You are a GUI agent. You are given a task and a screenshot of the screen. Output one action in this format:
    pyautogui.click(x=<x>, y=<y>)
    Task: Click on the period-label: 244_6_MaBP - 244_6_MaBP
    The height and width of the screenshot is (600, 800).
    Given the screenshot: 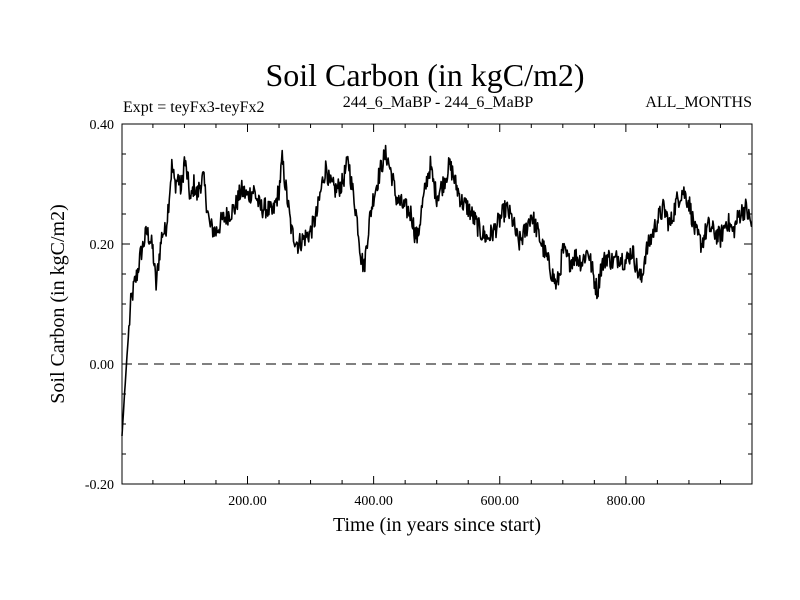 What is the action you would take?
    pyautogui.click(x=438, y=102)
    